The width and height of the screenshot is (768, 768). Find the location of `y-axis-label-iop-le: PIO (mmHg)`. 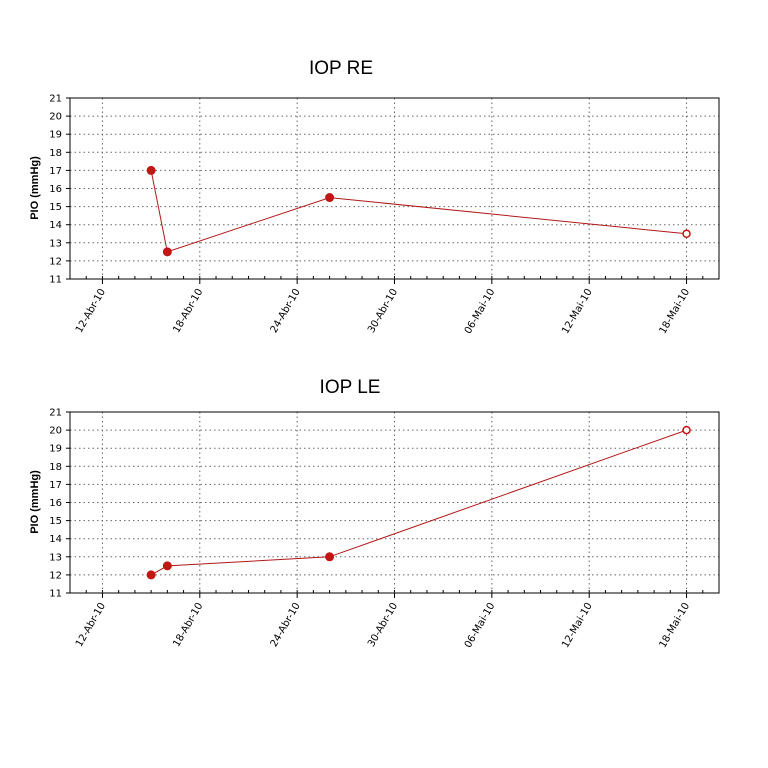

y-axis-label-iop-le: PIO (mmHg) is located at coordinates (35, 502).